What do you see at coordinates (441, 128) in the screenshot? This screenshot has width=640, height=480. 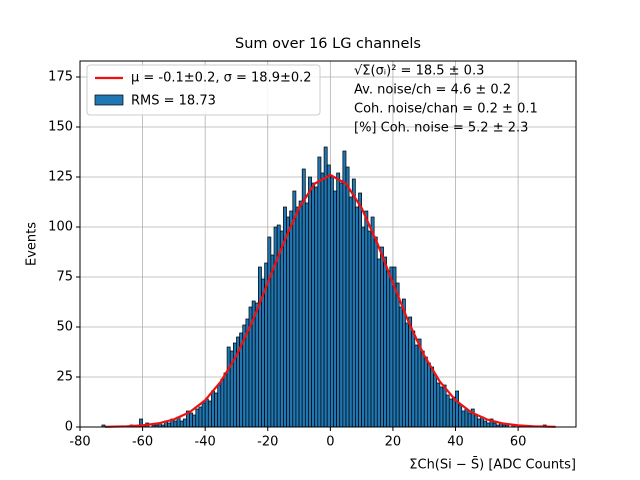 I see `annotation: [%] Coh. noise = 5.2 ± 2.3` at bounding box center [441, 128].